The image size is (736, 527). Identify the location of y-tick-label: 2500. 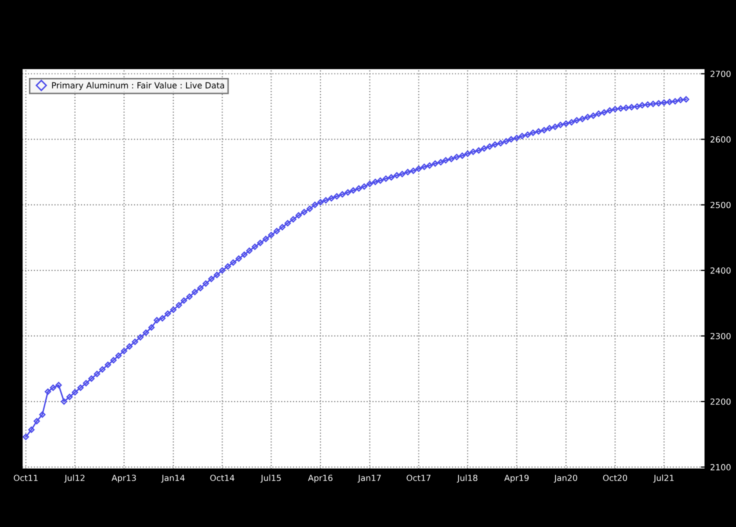
(720, 205).